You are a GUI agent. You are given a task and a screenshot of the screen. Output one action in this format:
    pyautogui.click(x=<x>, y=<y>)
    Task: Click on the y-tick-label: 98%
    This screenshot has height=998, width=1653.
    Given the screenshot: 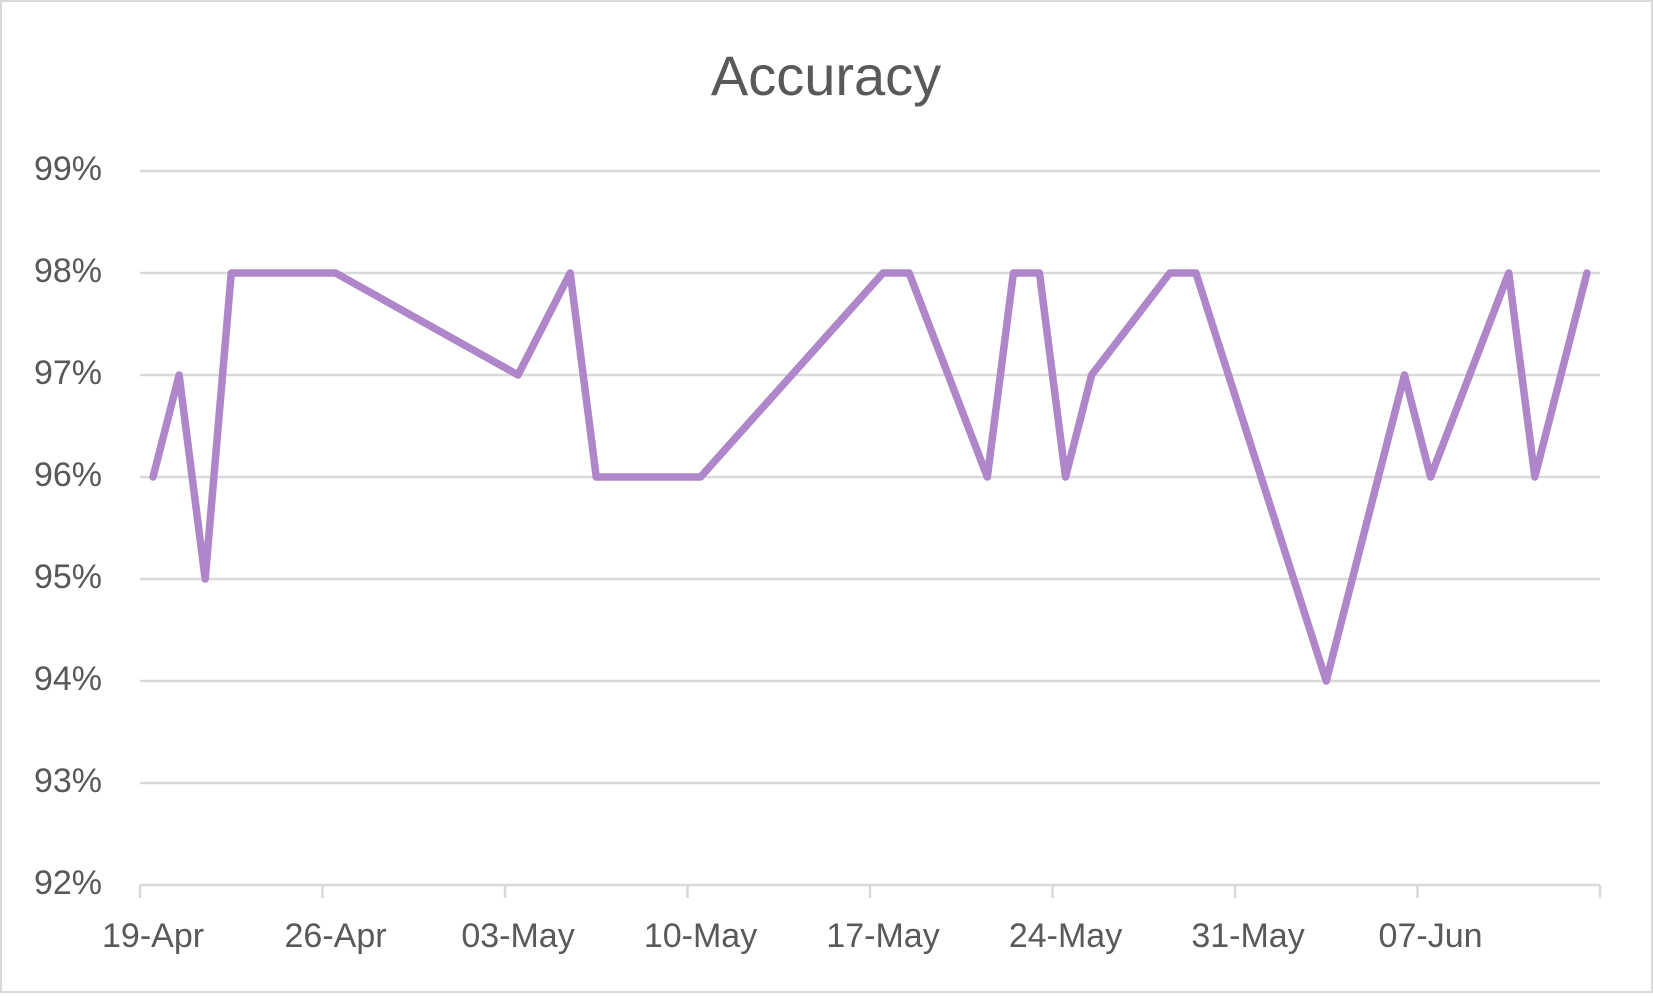 What is the action you would take?
    pyautogui.click(x=68, y=271)
    